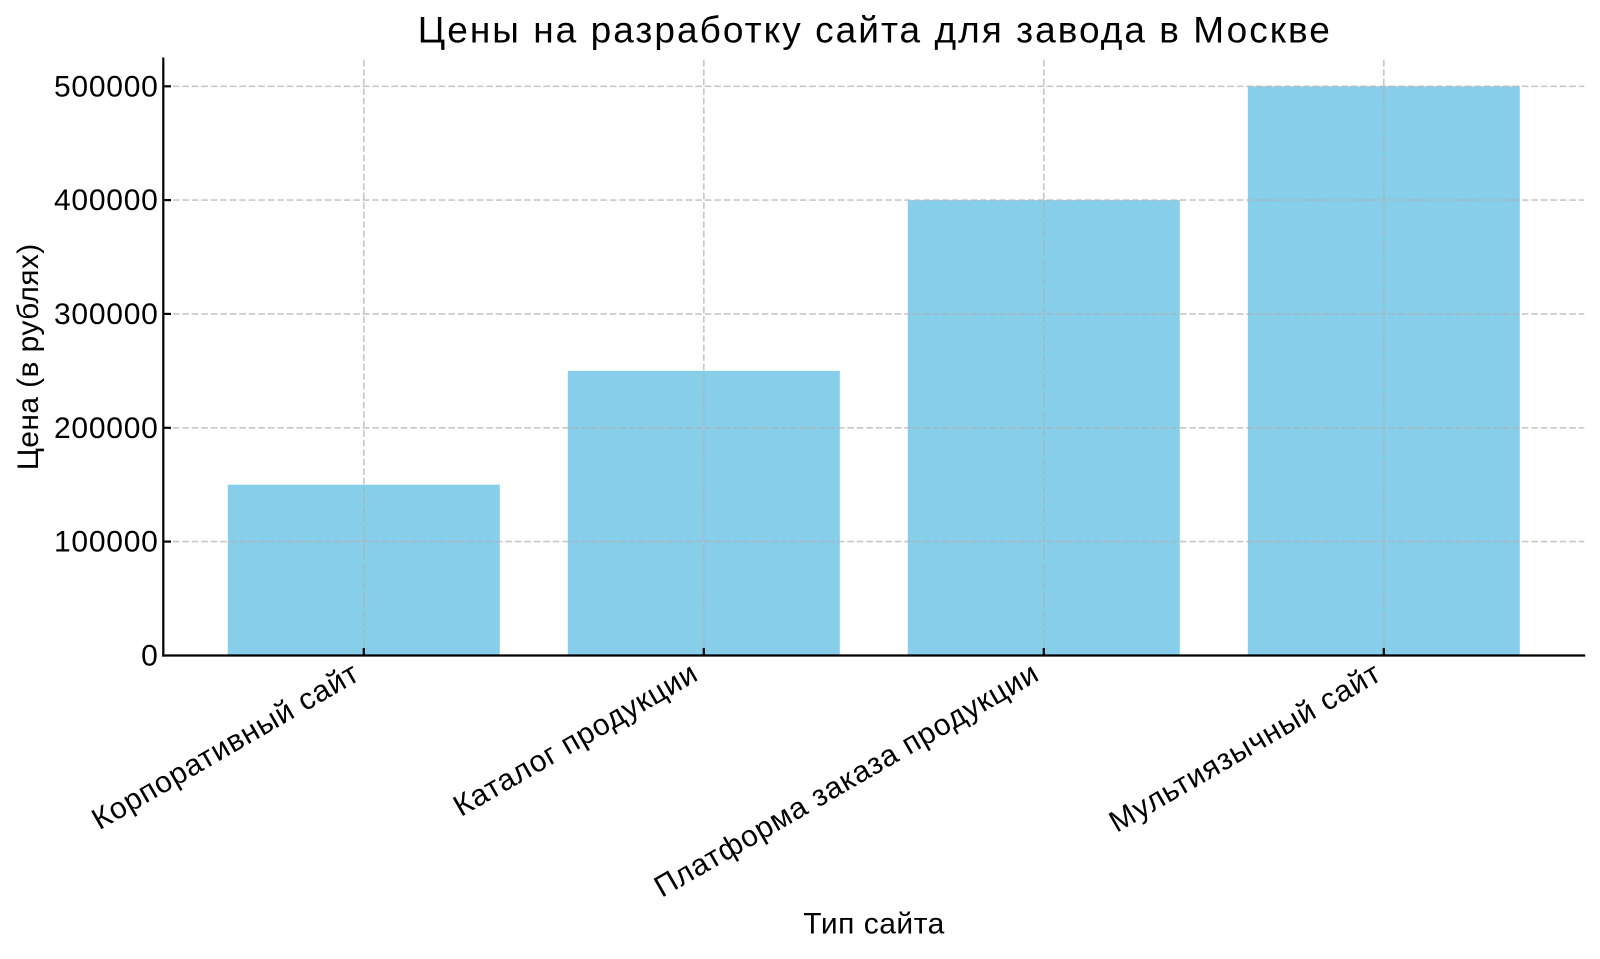 This screenshot has width=1600, height=959. Describe the element at coordinates (106, 428) in the screenshot. I see `svg-text: 200000` at that location.